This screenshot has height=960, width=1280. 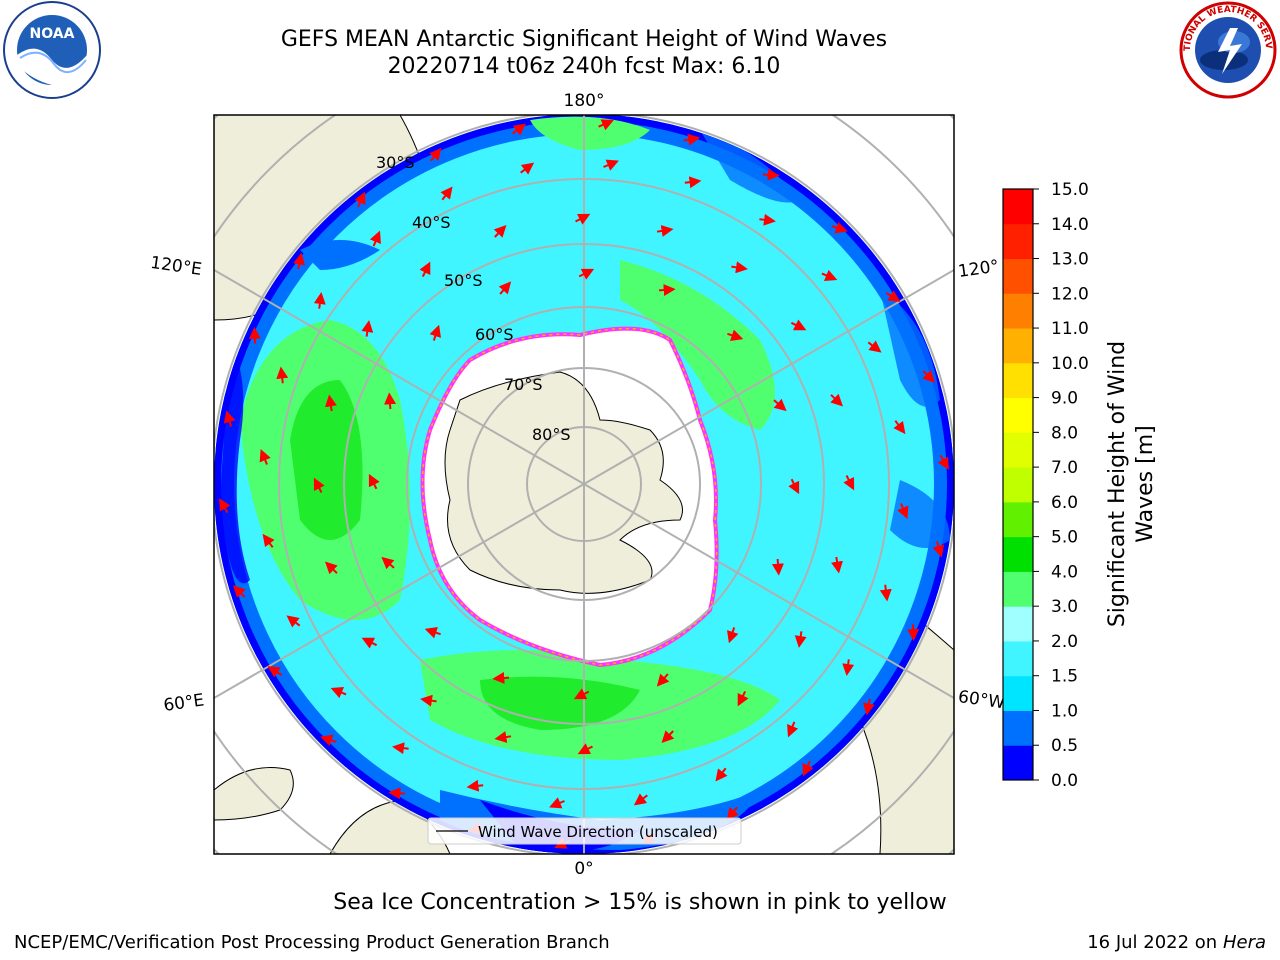 What do you see at coordinates (551, 434) in the screenshot?
I see `lat-label-80s: 80°S` at bounding box center [551, 434].